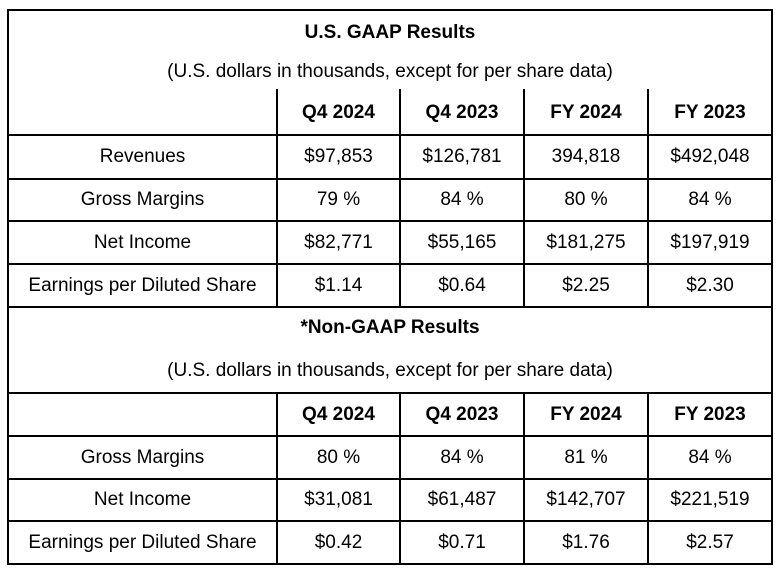  What do you see at coordinates (390, 135) in the screenshot?
I see `gaap-header-rule` at bounding box center [390, 135].